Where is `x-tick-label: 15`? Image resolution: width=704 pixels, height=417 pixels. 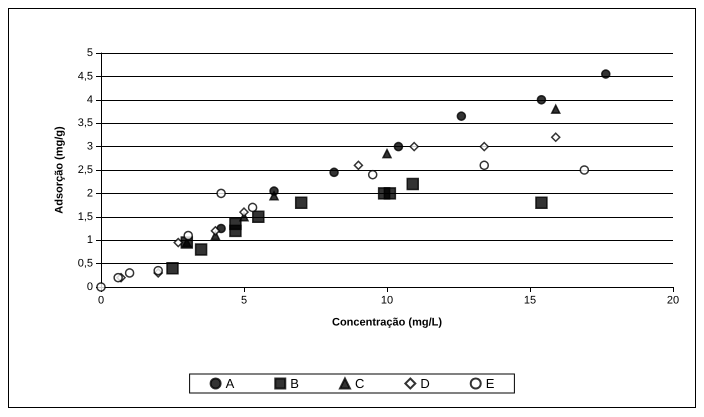 x-tick-label: 15 is located at coordinates (530, 300).